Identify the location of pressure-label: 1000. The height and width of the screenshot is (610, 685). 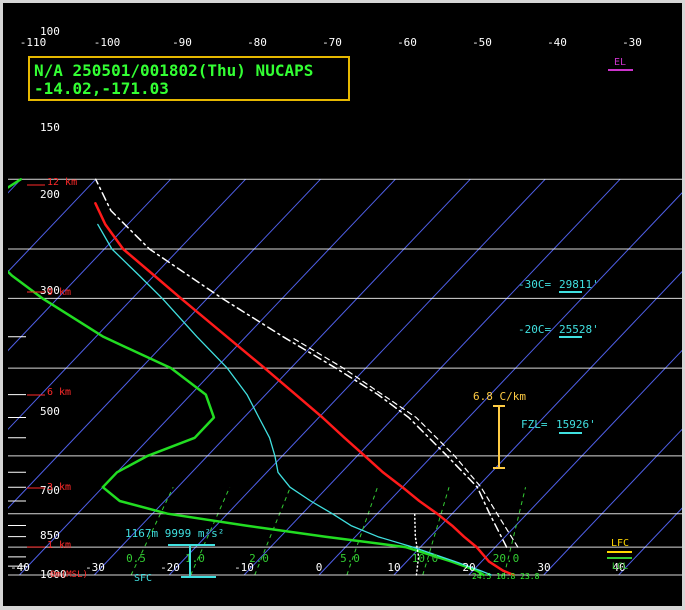
(53, 574).